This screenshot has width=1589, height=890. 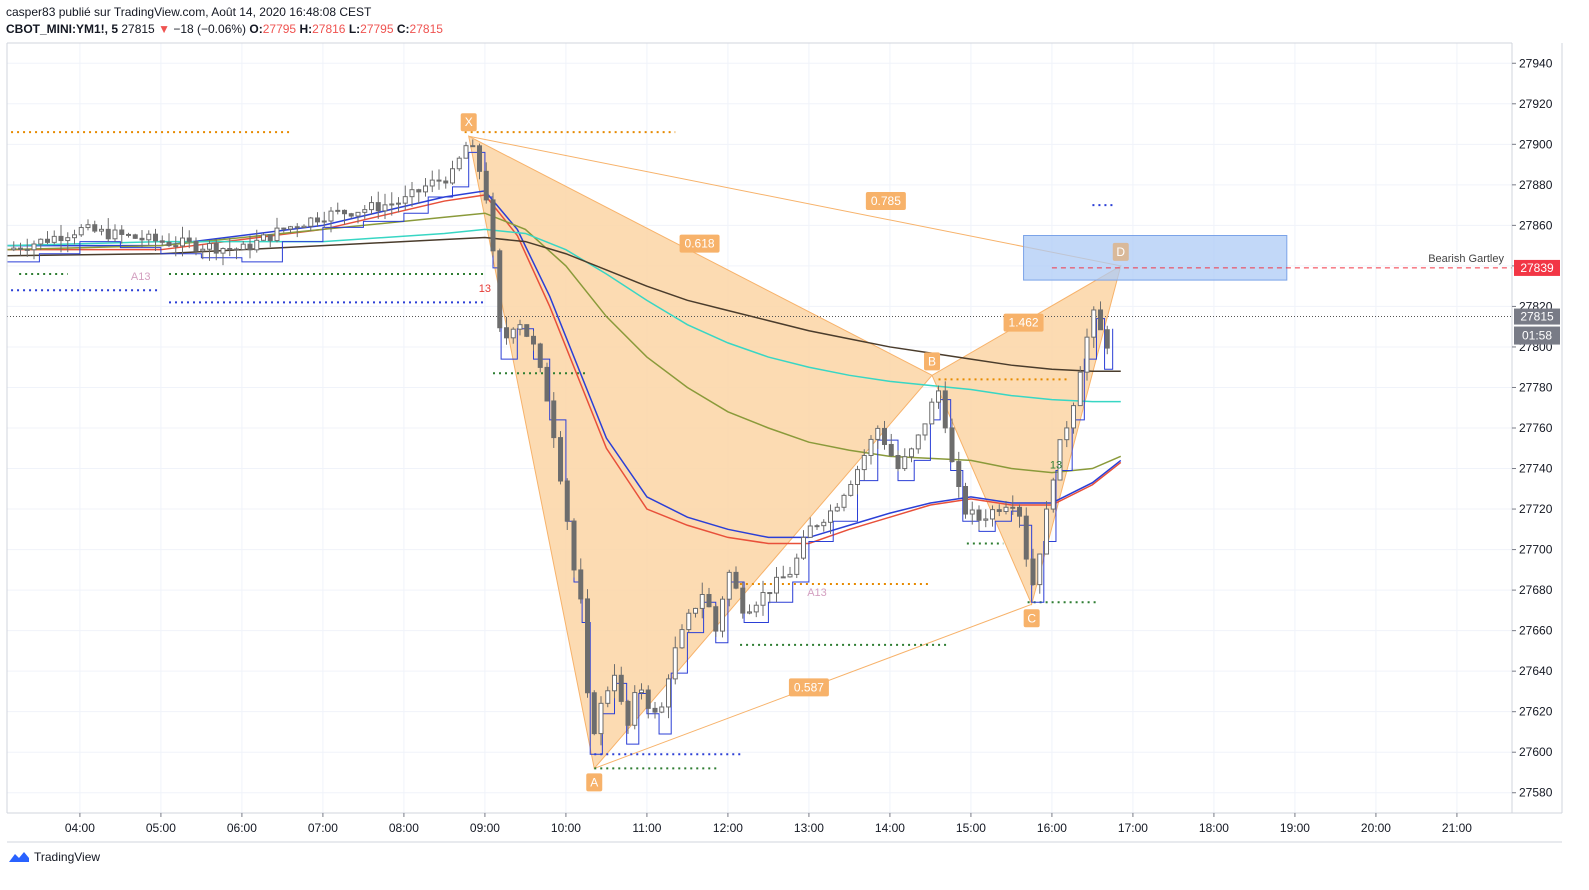 I want to click on x-tick-label: 19:00, so click(x=1295, y=828).